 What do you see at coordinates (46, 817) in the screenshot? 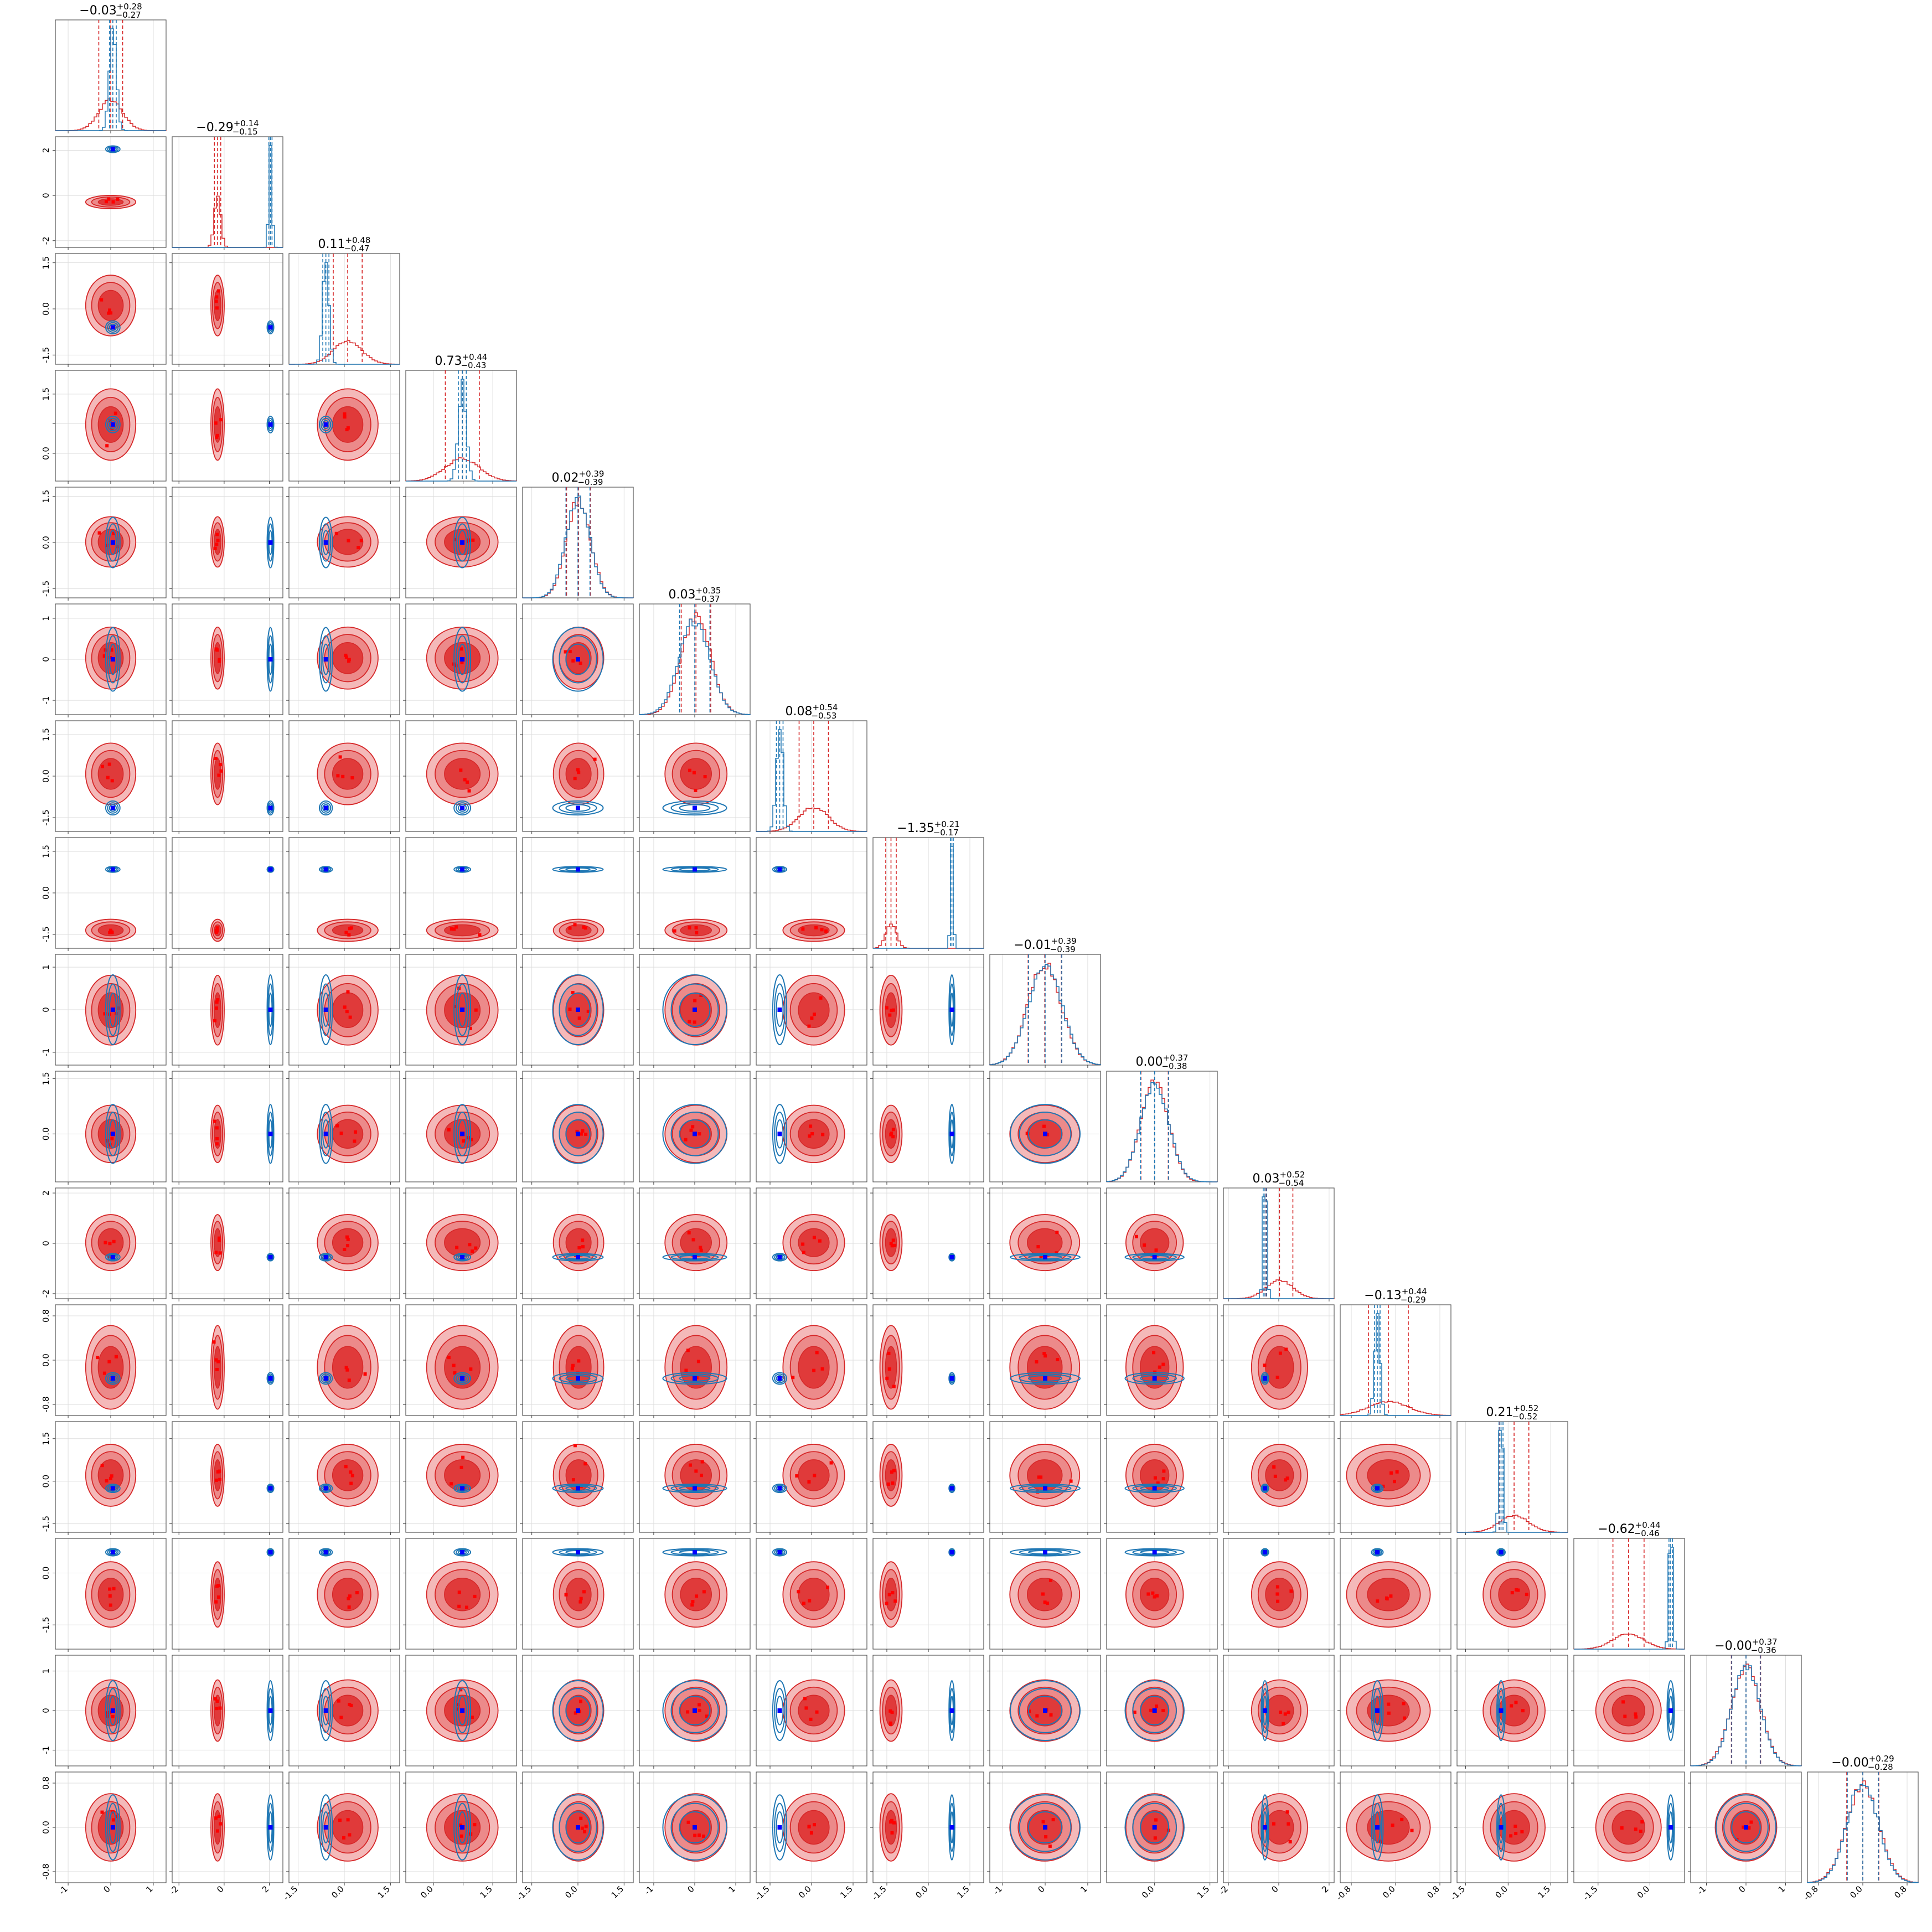
I see `y-tick-label: -1.5` at bounding box center [46, 817].